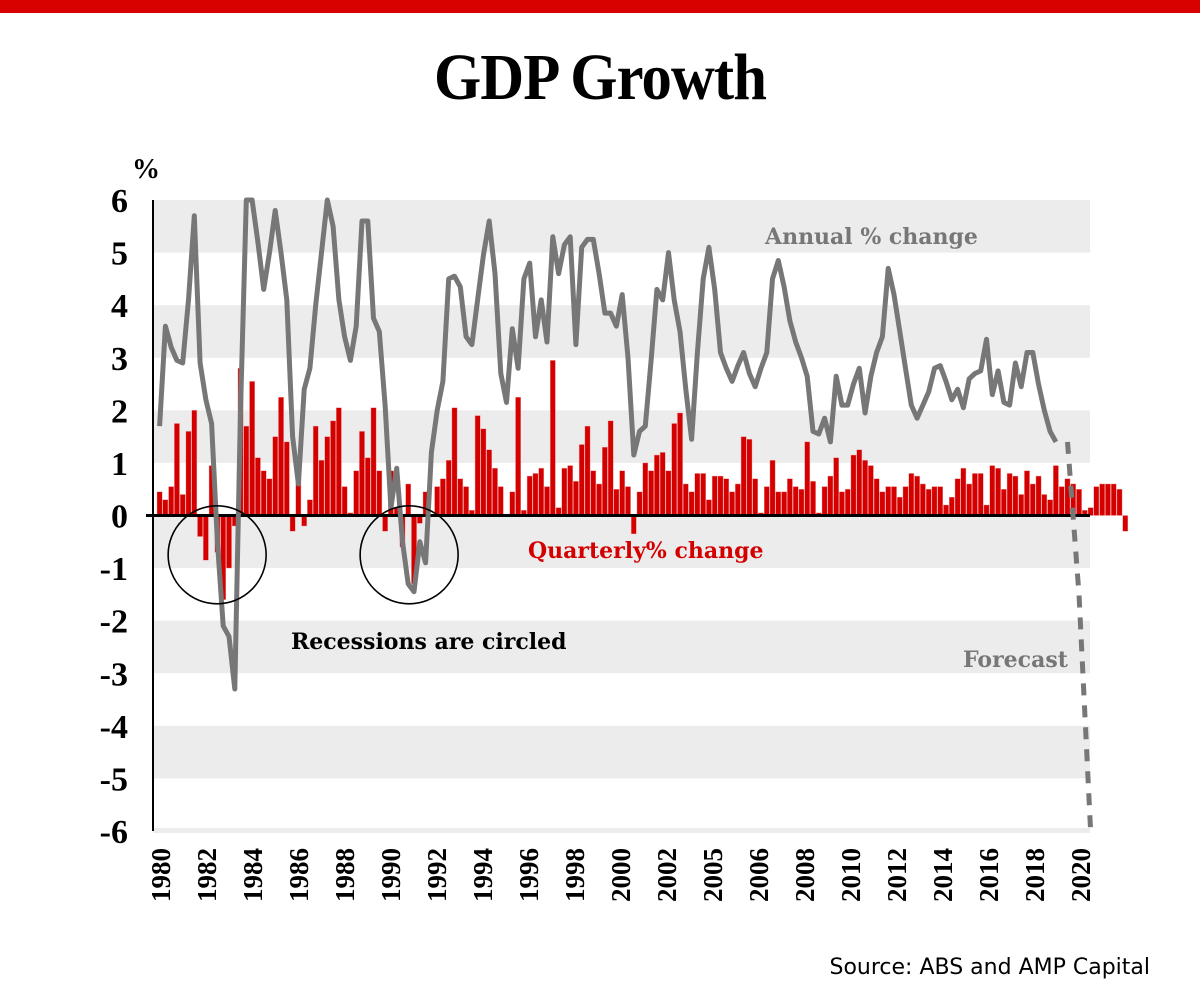  Describe the element at coordinates (621, 875) in the screenshot. I see `x-tick-label: 2000` at that location.